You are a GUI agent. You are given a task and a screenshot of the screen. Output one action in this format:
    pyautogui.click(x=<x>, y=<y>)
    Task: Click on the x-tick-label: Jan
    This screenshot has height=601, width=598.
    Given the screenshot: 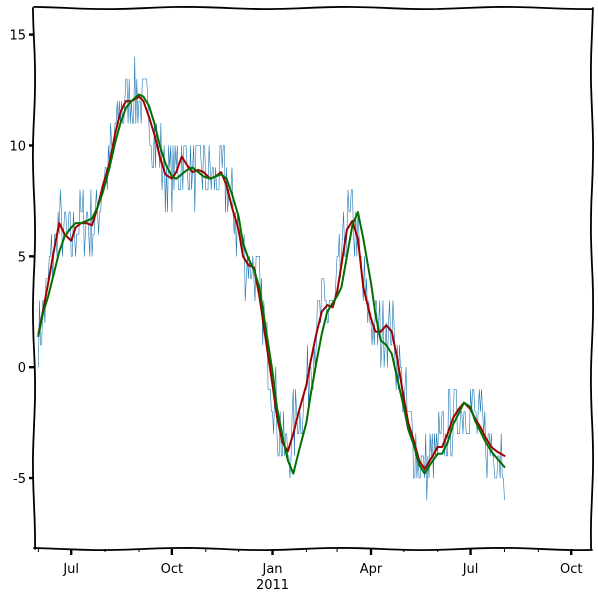 What is the action you would take?
    pyautogui.click(x=271, y=569)
    